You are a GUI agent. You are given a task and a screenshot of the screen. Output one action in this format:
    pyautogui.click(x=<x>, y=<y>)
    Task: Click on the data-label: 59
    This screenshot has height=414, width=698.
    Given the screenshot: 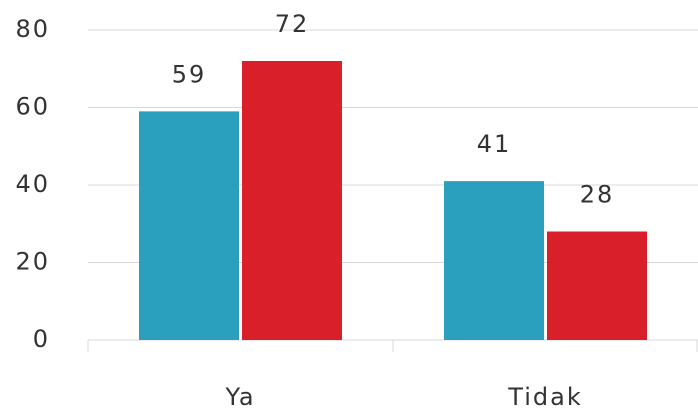 What is the action you would take?
    pyautogui.click(x=189, y=74)
    